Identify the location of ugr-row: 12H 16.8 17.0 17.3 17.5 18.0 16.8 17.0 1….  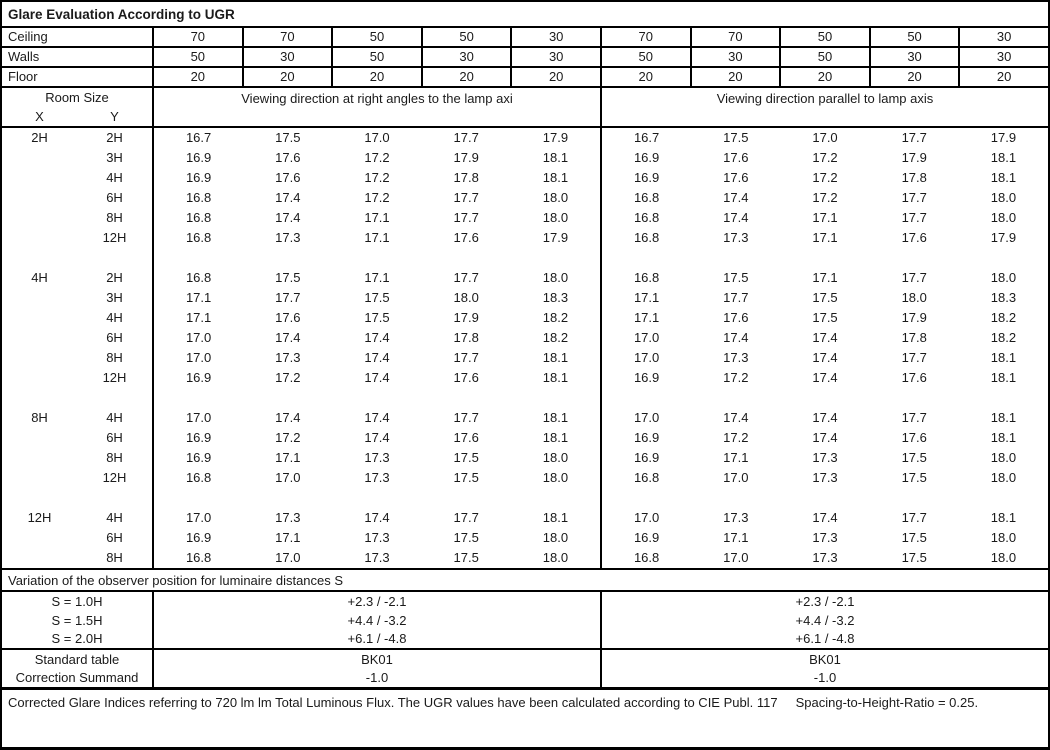
(525, 478).